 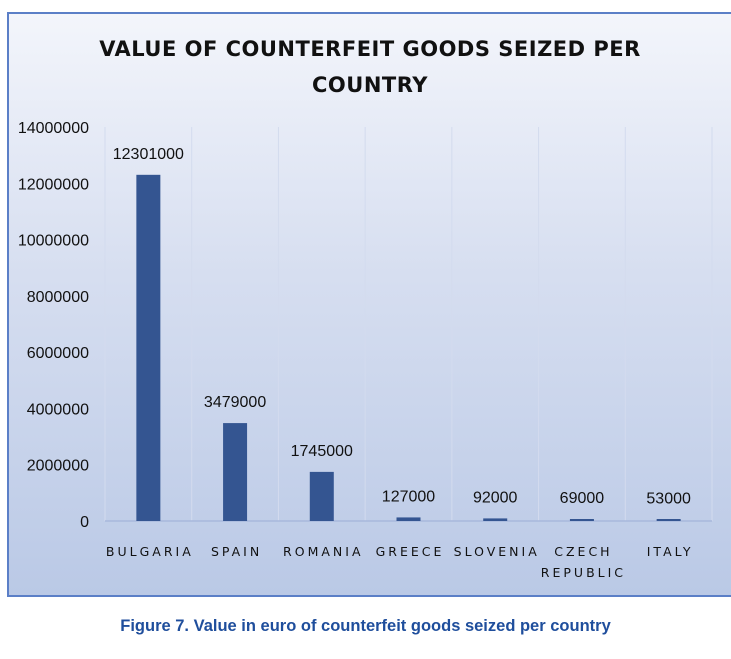 I want to click on data-label: 1745000, so click(x=322, y=451).